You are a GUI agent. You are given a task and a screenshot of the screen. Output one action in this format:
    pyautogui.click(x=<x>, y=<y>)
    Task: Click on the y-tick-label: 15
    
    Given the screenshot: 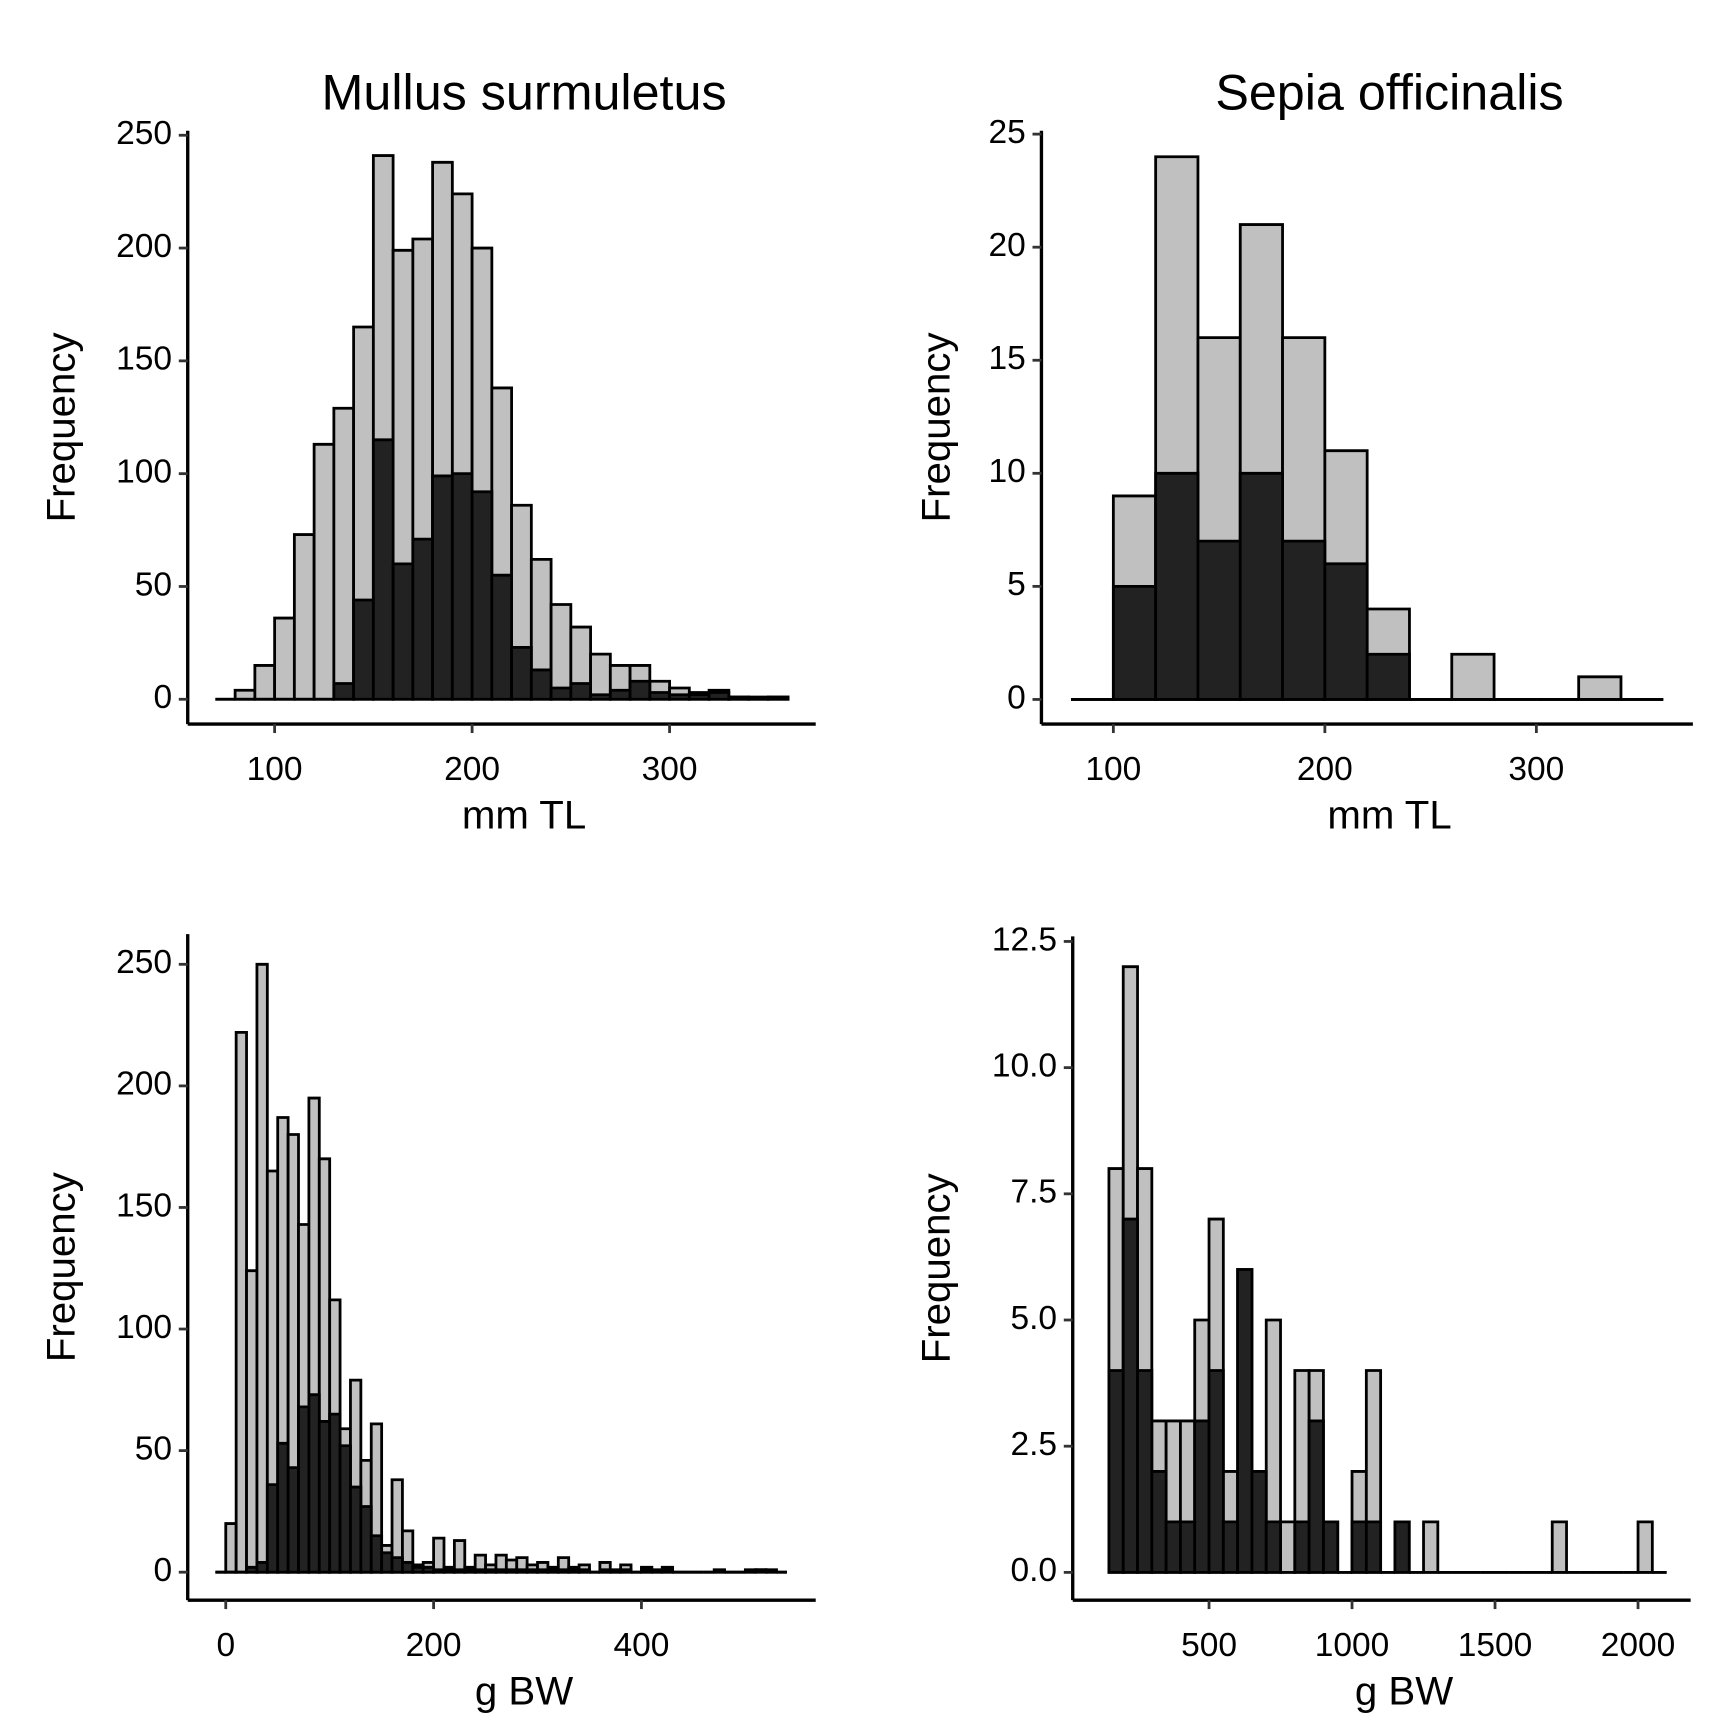 What is the action you would take?
    pyautogui.click(x=1007, y=358)
    